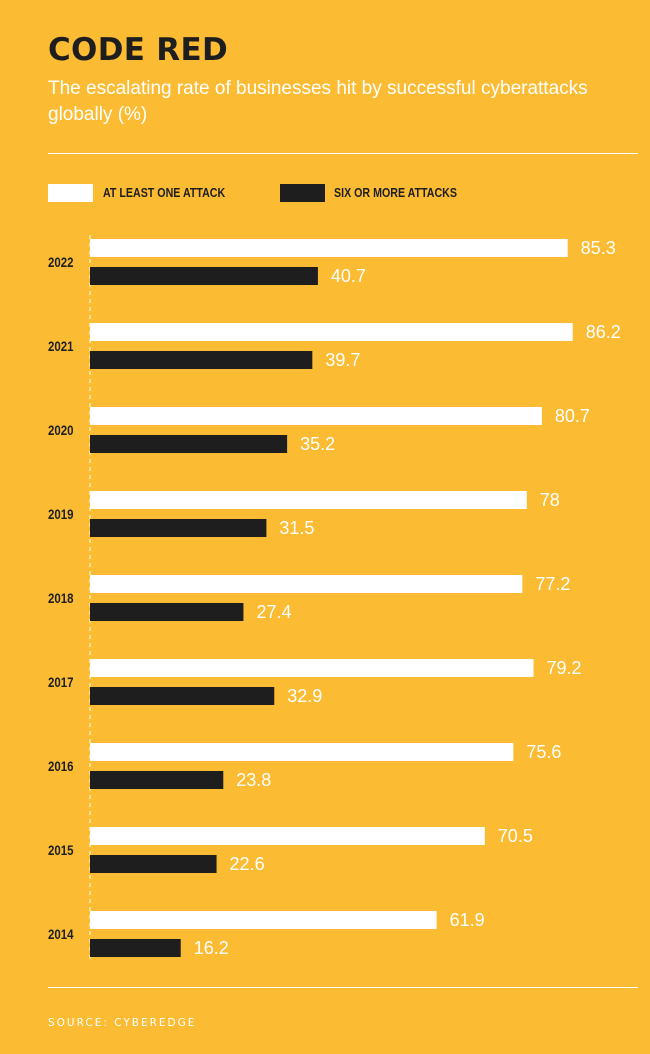 This screenshot has width=650, height=1054. What do you see at coordinates (296, 528) in the screenshot?
I see `value-label: 31.5` at bounding box center [296, 528].